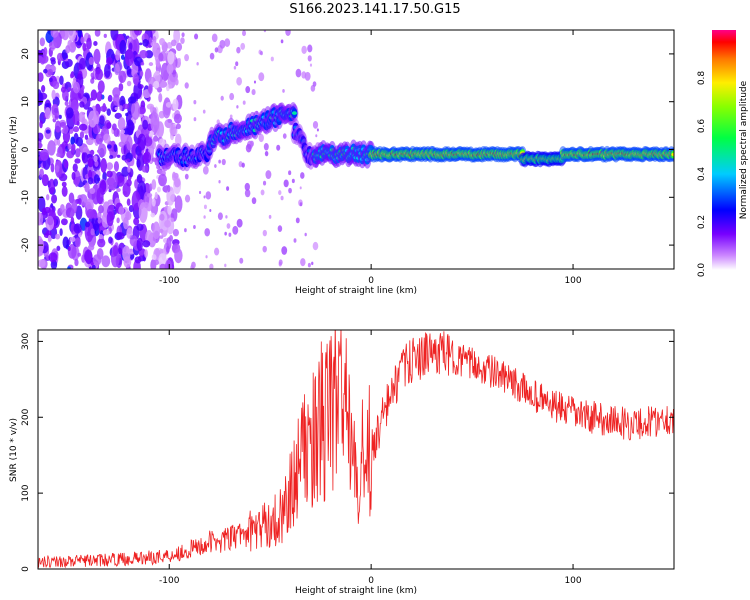 The width and height of the screenshot is (750, 600). Describe the element at coordinates (356, 291) in the screenshot. I see `spectrogram-x-axis-label: Height of straight line (km)` at that location.